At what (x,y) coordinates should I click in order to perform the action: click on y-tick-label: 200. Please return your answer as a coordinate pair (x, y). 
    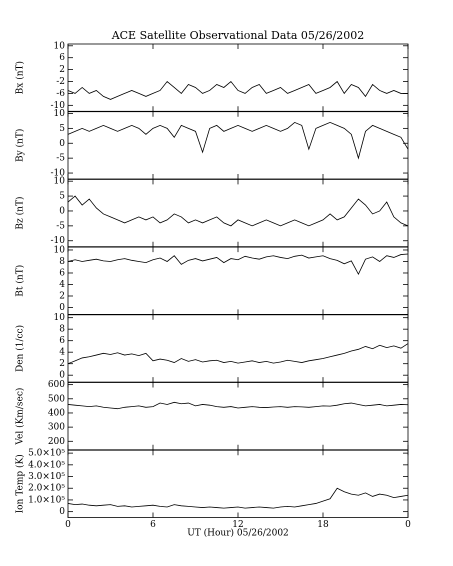
    Looking at the image, I should click on (56, 442).